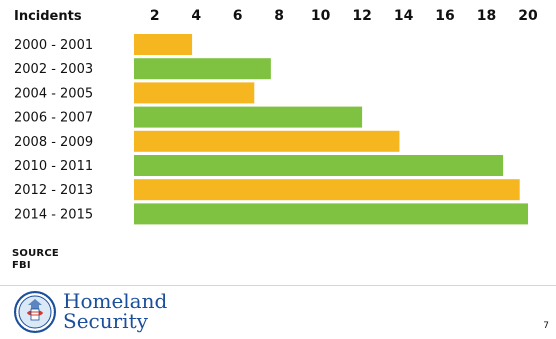  What do you see at coordinates (404, 16) in the screenshot?
I see `x-tick-label-14: 14` at bounding box center [404, 16].